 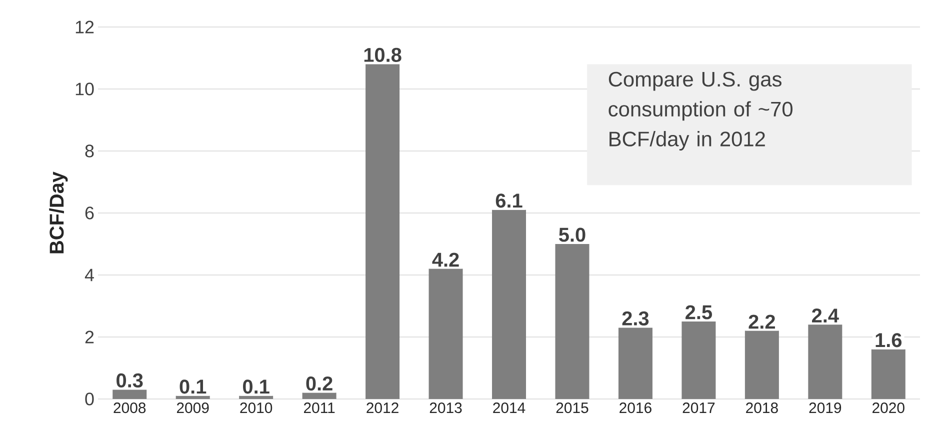 I want to click on x-tick-label: 2015, so click(x=572, y=408).